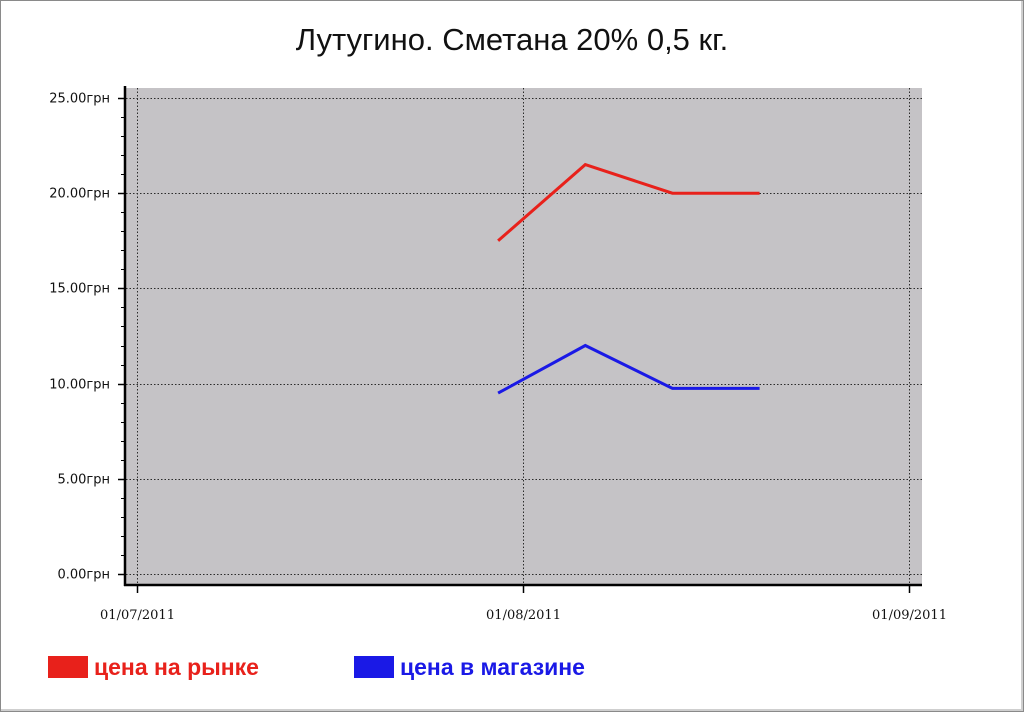 Image resolution: width=1024 pixels, height=712 pixels. What do you see at coordinates (79, 194) in the screenshot?
I see `y-tick-label: 20.00грн` at bounding box center [79, 194].